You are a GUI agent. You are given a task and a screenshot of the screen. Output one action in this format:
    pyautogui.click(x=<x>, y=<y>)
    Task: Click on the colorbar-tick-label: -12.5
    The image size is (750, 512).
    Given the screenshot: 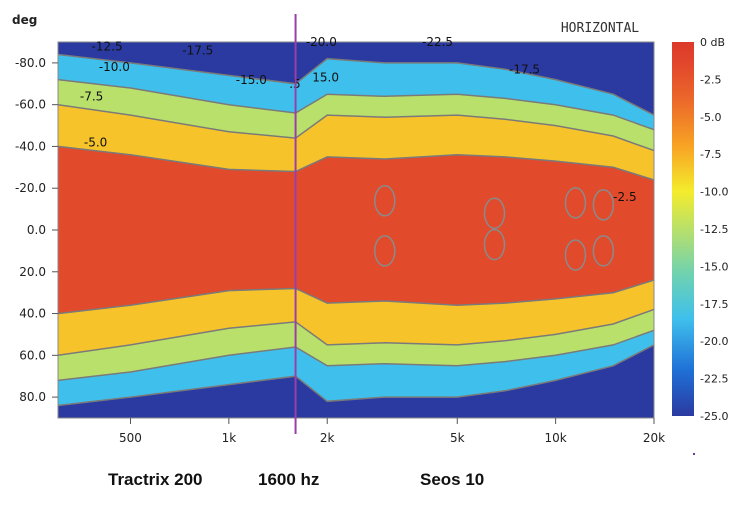 What is the action you would take?
    pyautogui.click(x=714, y=229)
    